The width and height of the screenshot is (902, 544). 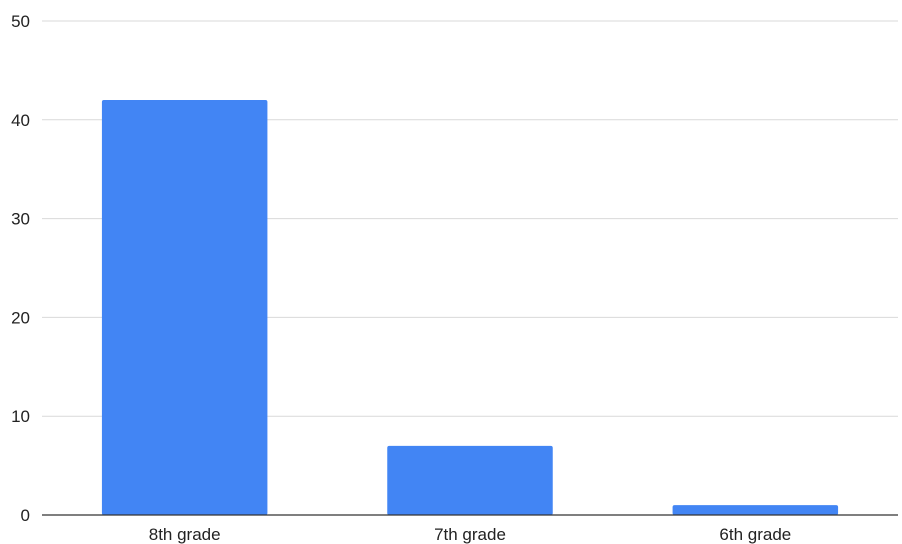 I want to click on y-tick-label: 0, so click(x=25, y=515).